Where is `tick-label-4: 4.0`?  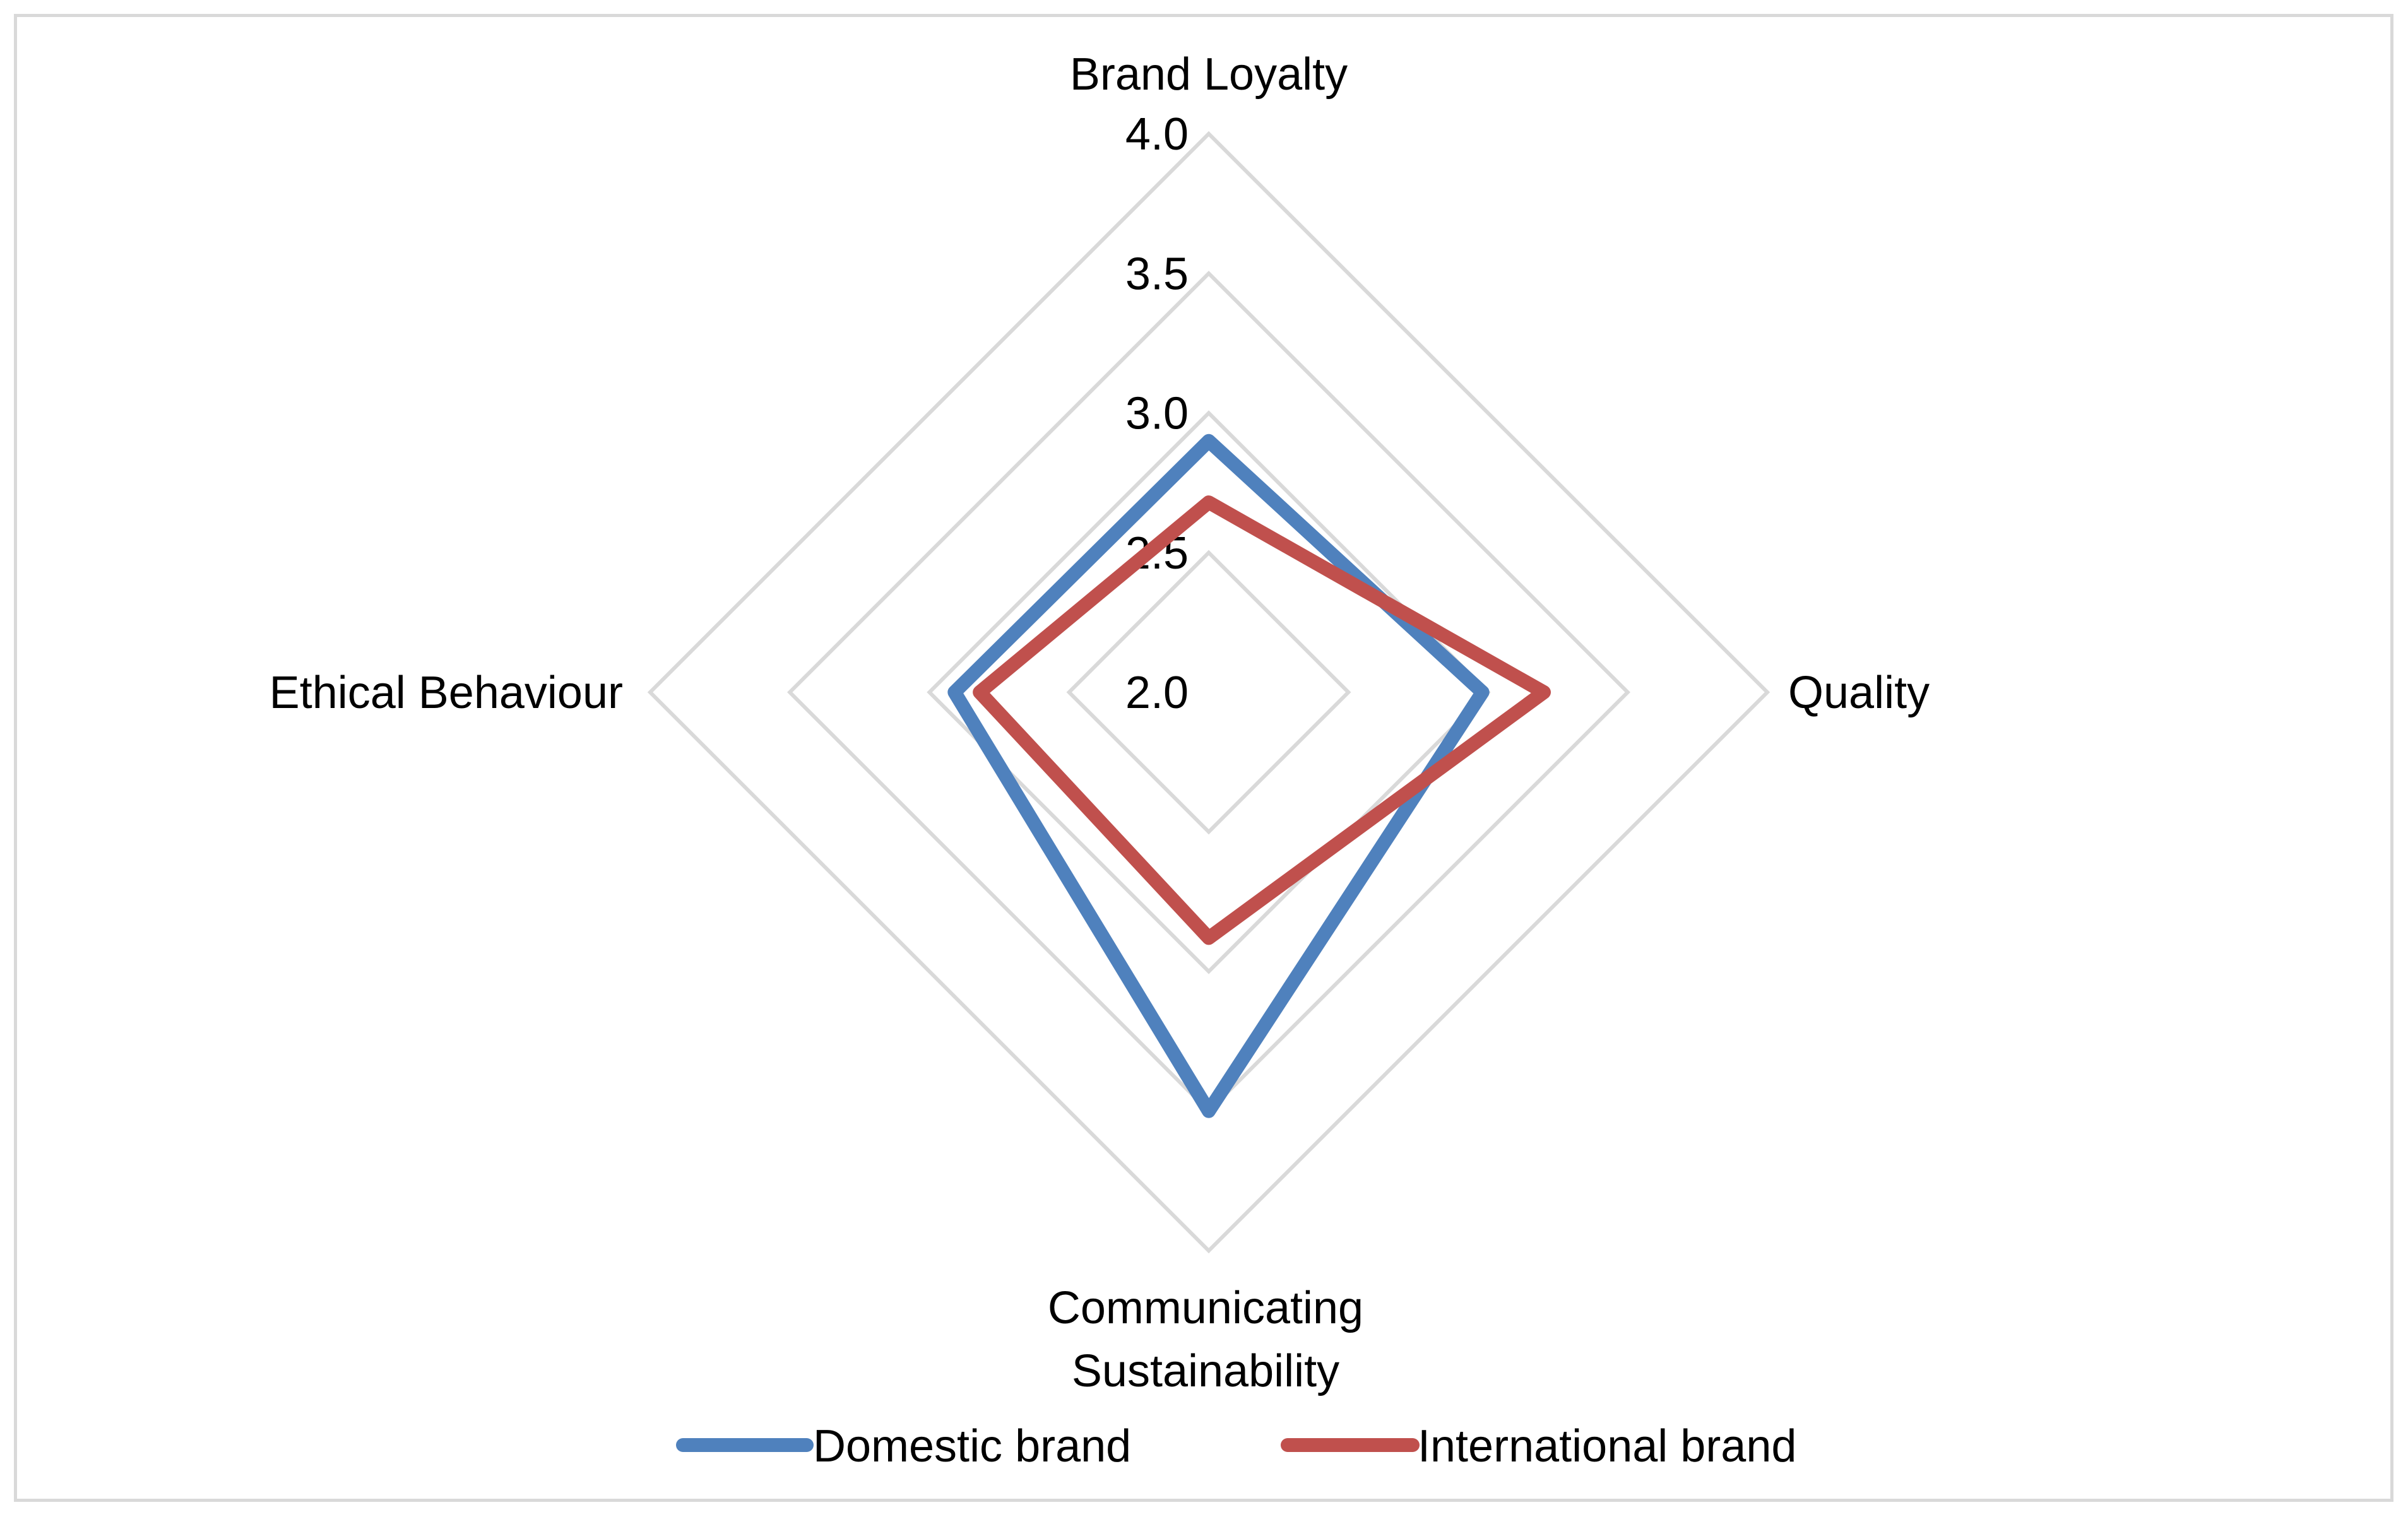 tick-label-4: 4.0 is located at coordinates (1157, 134).